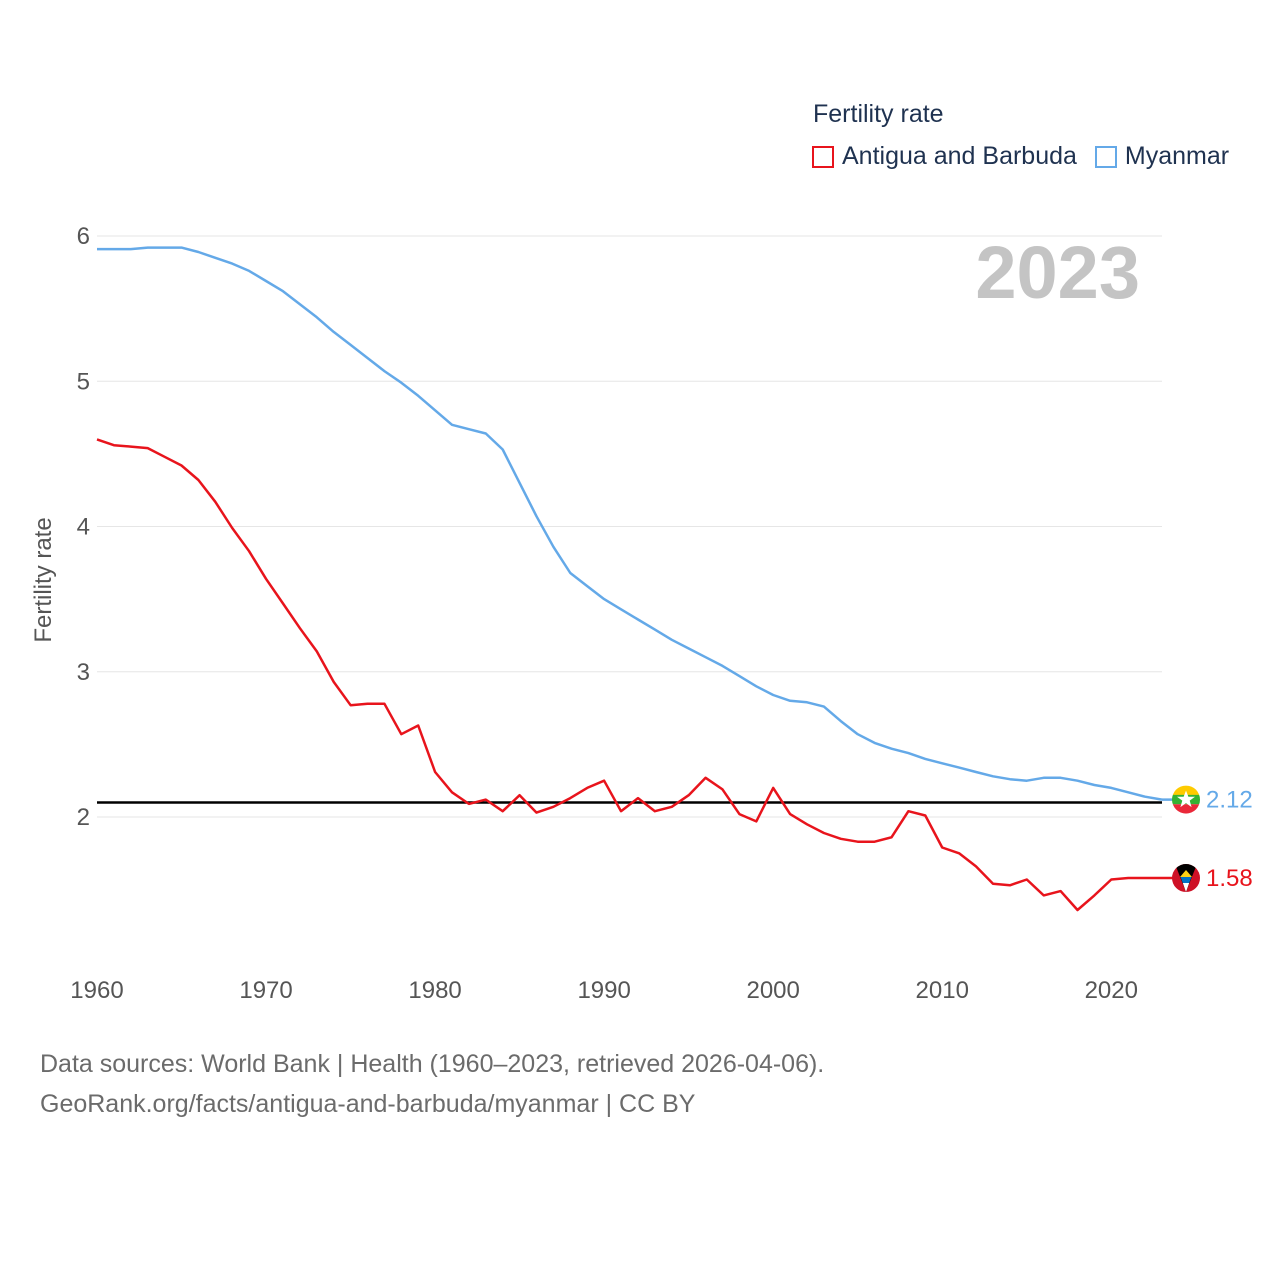  I want to click on legend-label-myanmar: Myanmar, so click(1177, 156).